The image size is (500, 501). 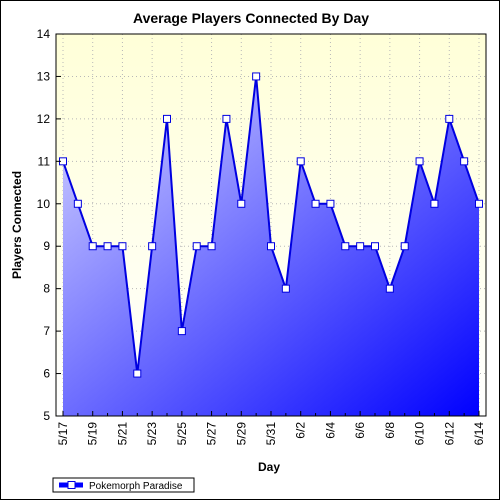 What do you see at coordinates (479, 434) in the screenshot?
I see `x-tick-label: 6/14` at bounding box center [479, 434].